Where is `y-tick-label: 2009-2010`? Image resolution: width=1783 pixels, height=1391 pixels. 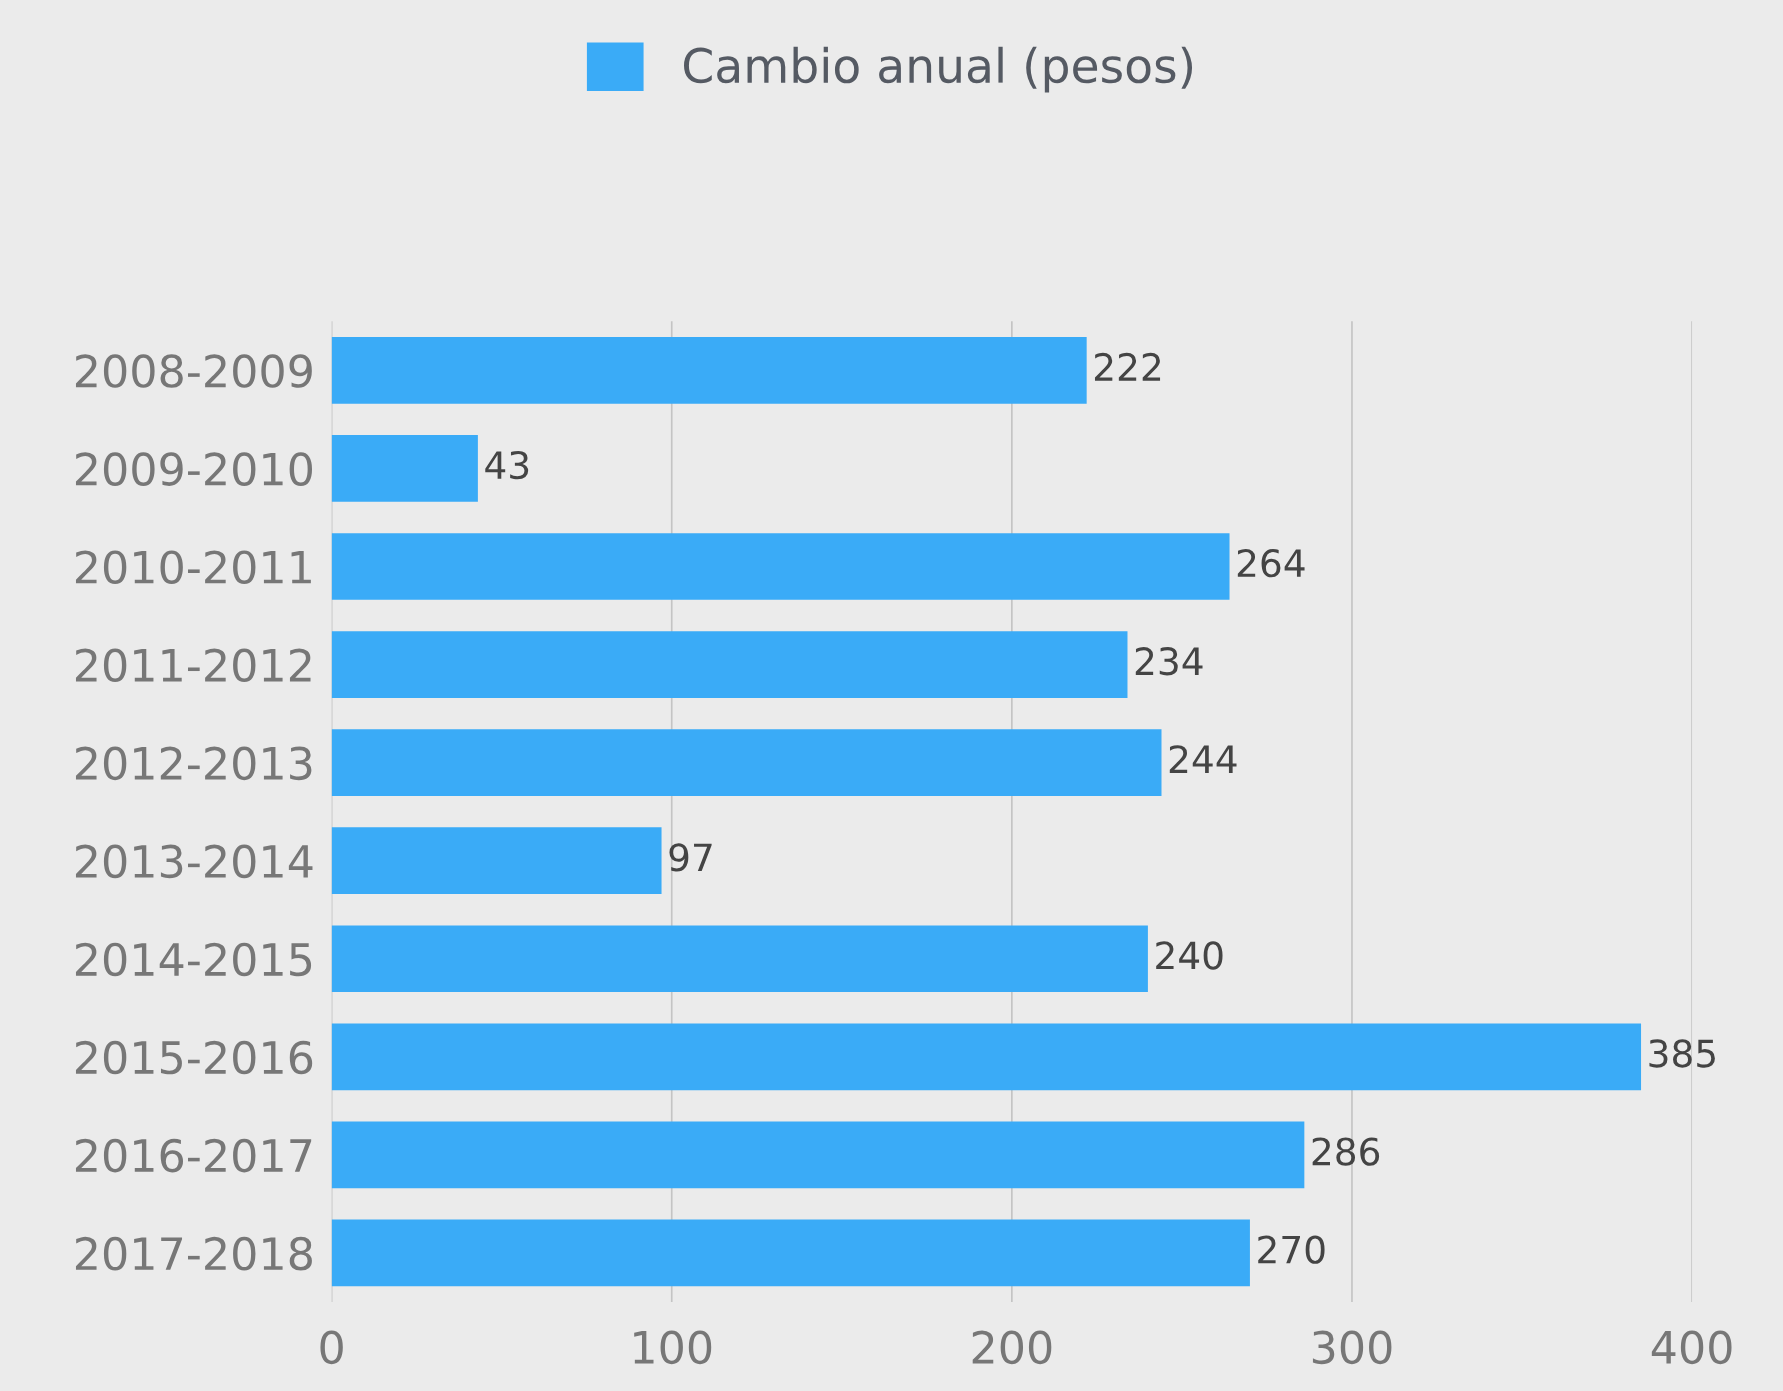 y-tick-label: 2009-2010 is located at coordinates (194, 469).